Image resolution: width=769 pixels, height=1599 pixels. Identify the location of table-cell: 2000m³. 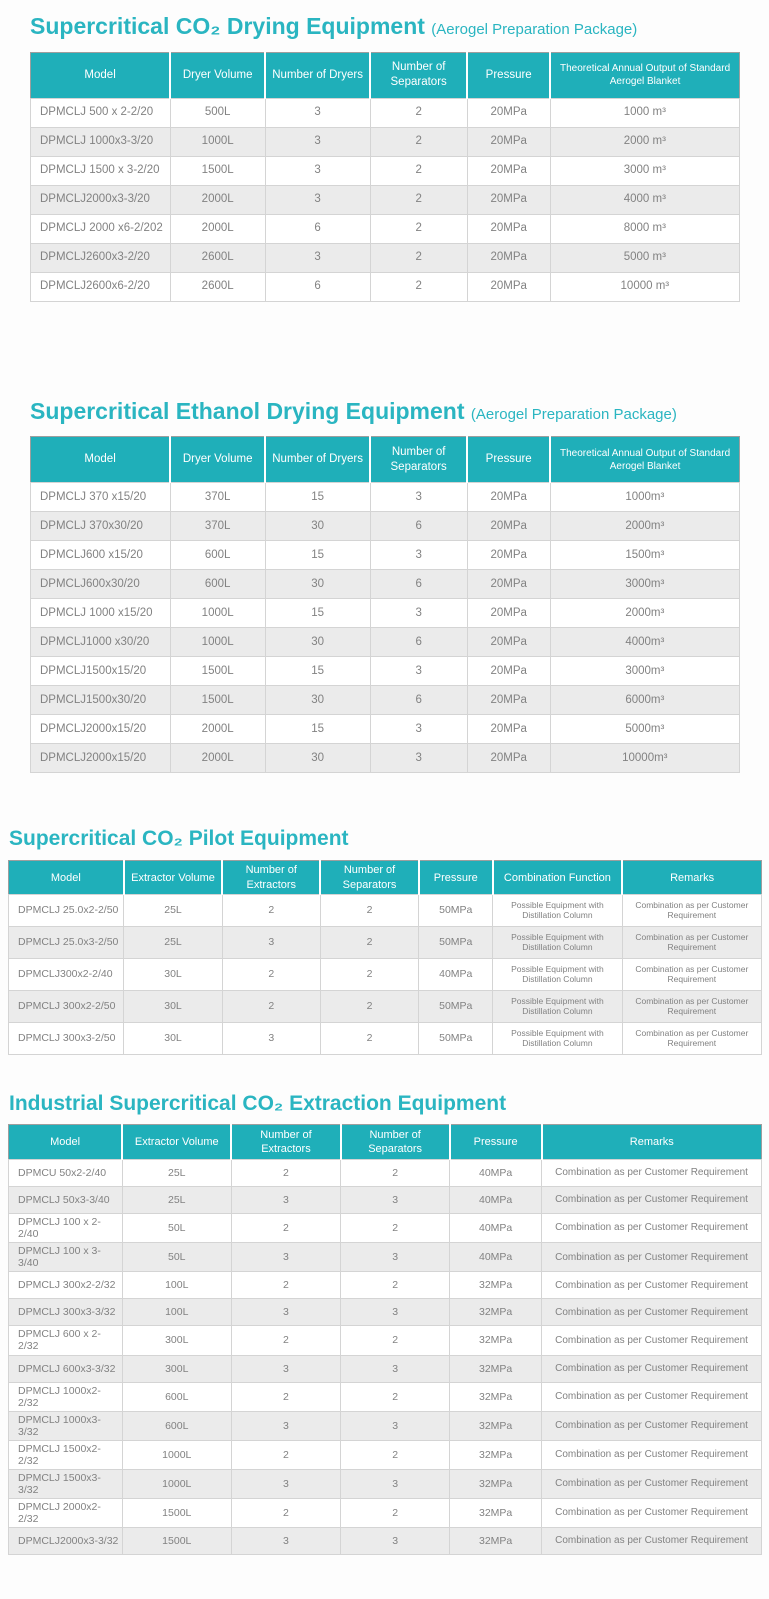
(645, 613).